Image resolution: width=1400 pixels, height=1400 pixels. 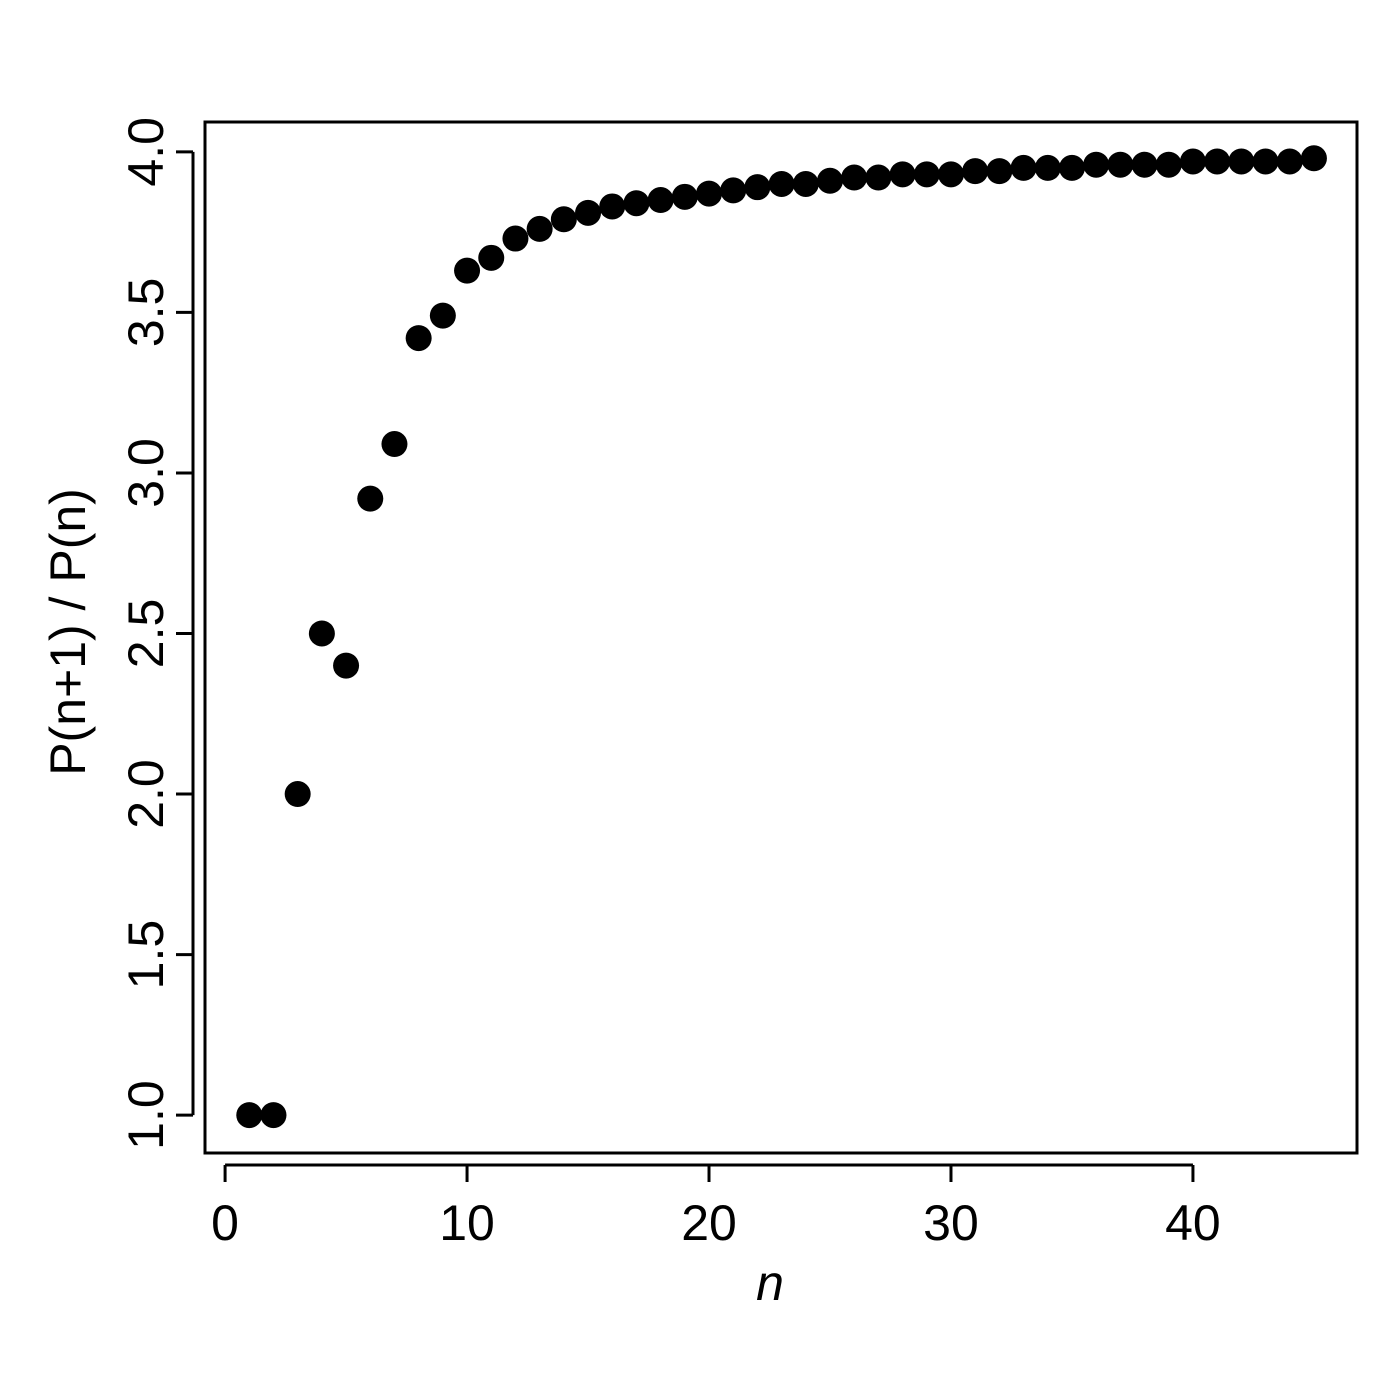 What do you see at coordinates (770, 1283) in the screenshot?
I see `x-axis-label: n` at bounding box center [770, 1283].